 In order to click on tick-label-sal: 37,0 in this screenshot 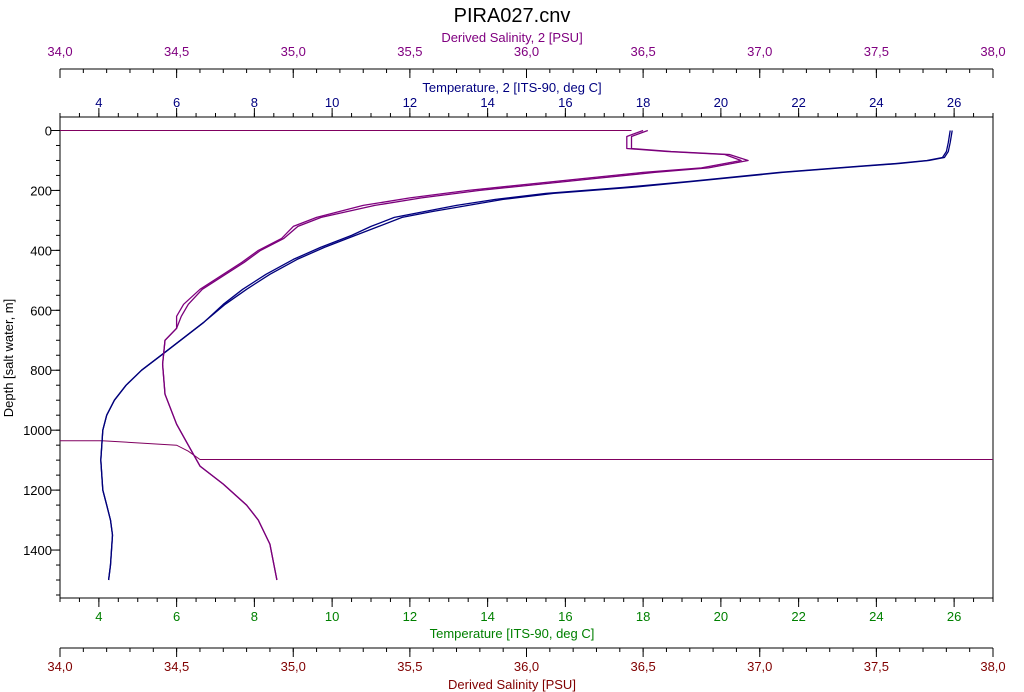, I will do `click(759, 666)`.